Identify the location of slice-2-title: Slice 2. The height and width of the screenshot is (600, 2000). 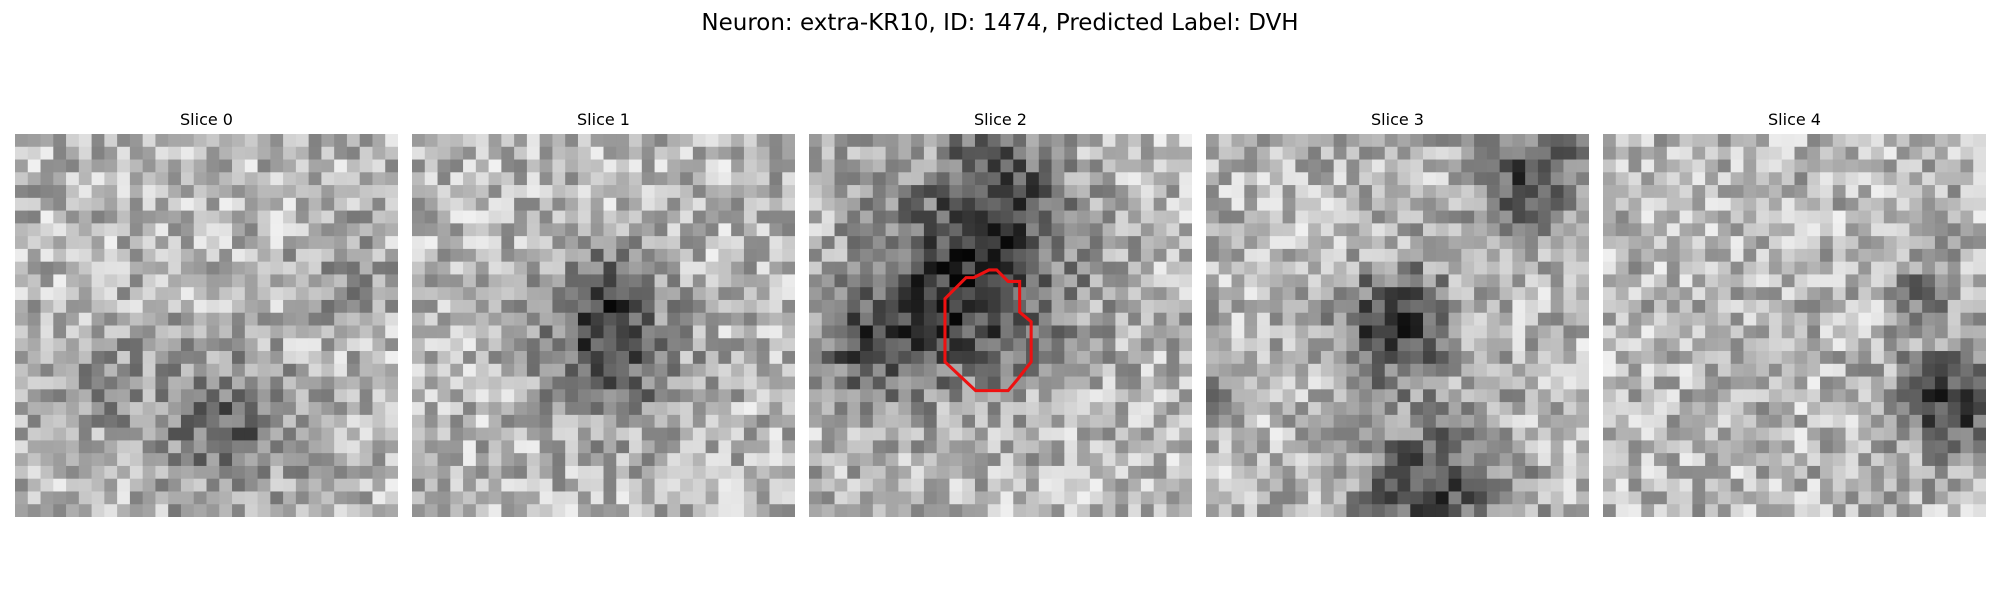
(1000, 119).